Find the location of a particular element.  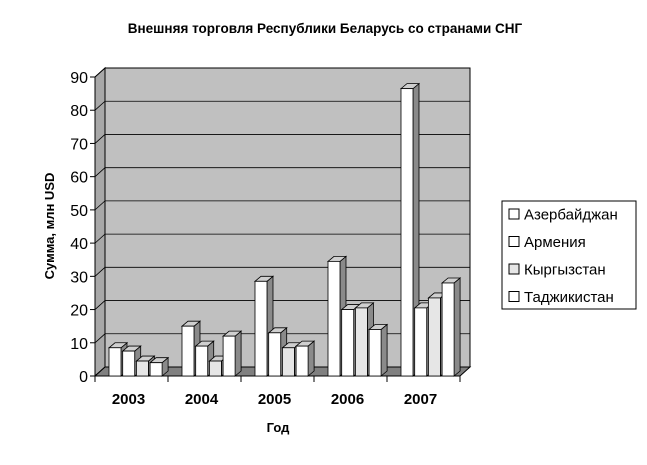

legend-label: Кыргызстан is located at coordinates (565, 270).